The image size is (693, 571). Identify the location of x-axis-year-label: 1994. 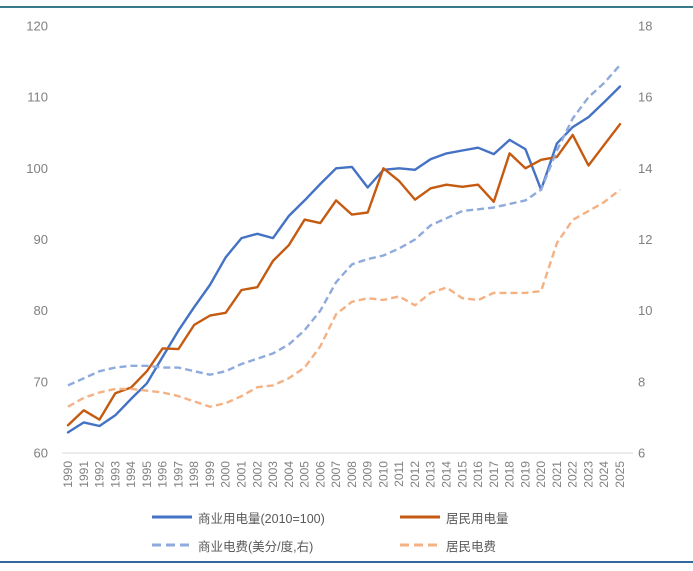
(131, 474).